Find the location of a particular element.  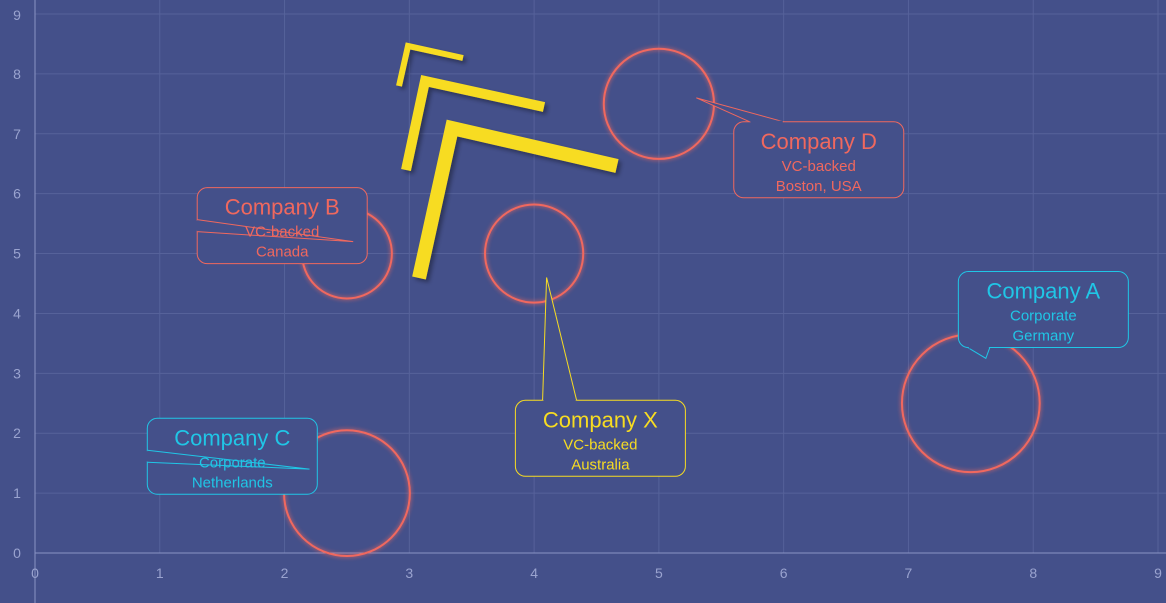

y-tick-label: 8 is located at coordinates (17, 74).